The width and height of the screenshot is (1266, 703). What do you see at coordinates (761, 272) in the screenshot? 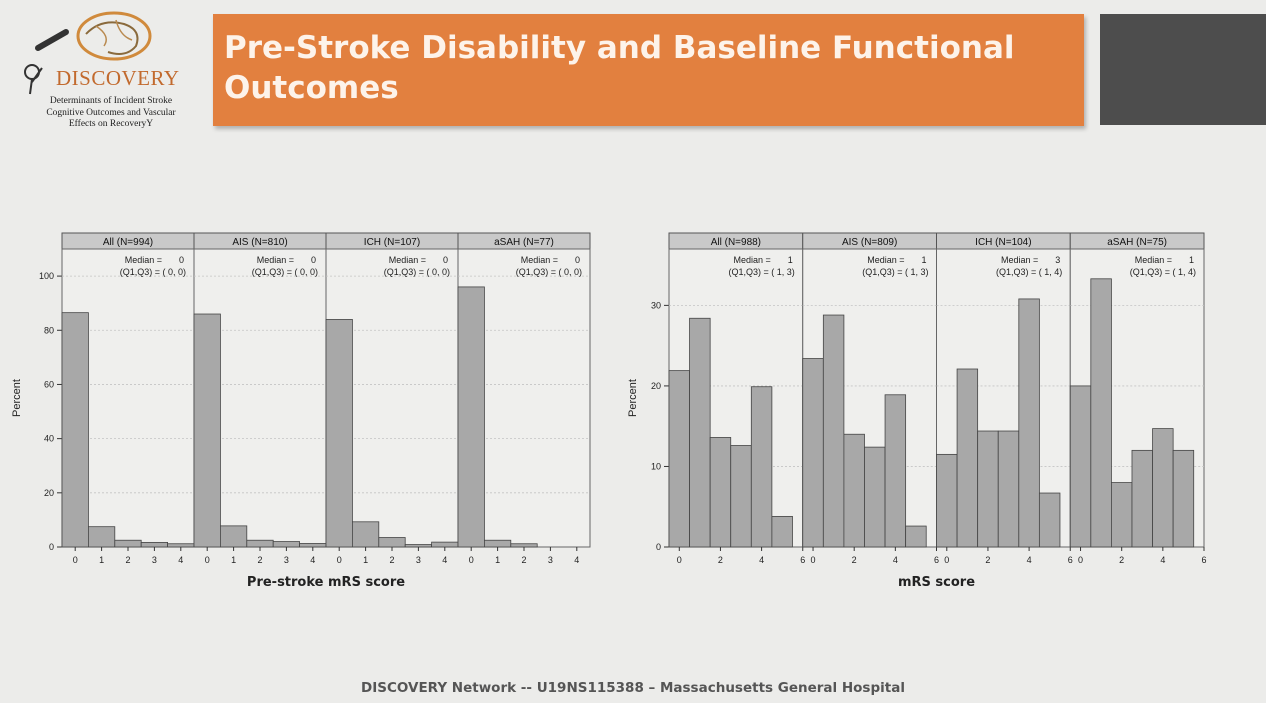
I see `iqr-label: (Q1,Q3) = ( 1, 3)` at bounding box center [761, 272].